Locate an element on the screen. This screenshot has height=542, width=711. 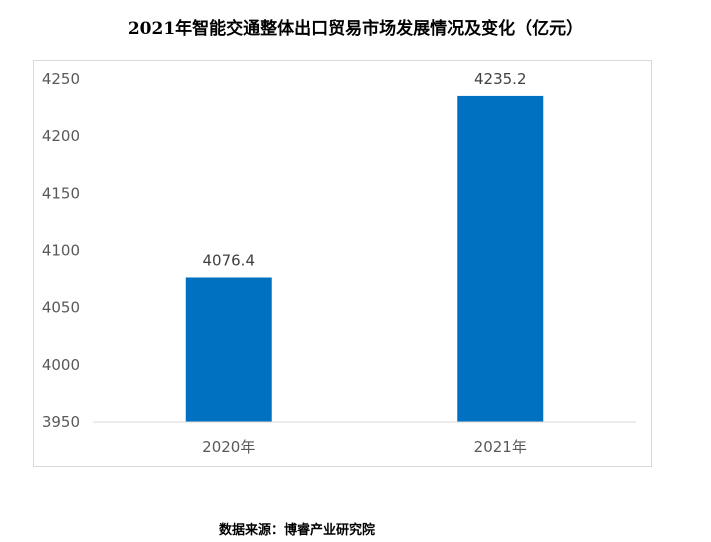
x-axis: 2020年 2021年 is located at coordinates (364, 438).